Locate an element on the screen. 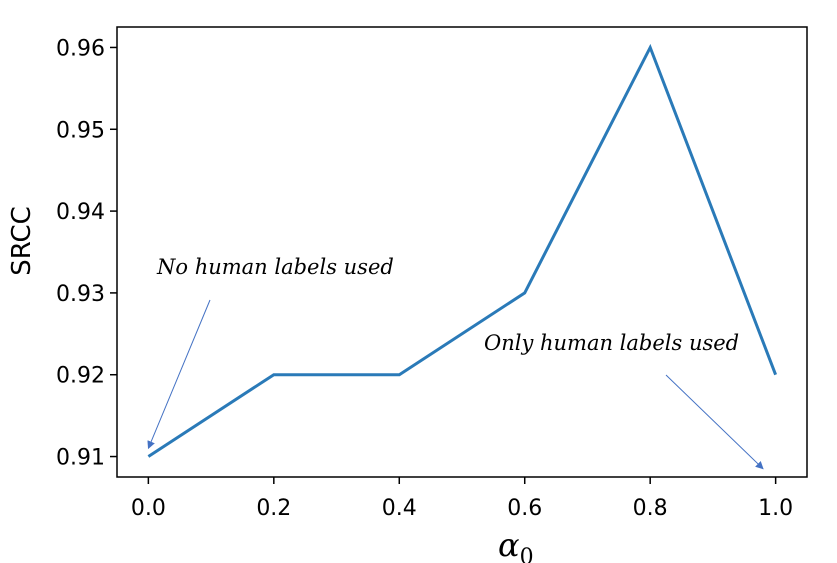 The width and height of the screenshot is (837, 563). x-axis-label-symbol: α is located at coordinates (509, 544).